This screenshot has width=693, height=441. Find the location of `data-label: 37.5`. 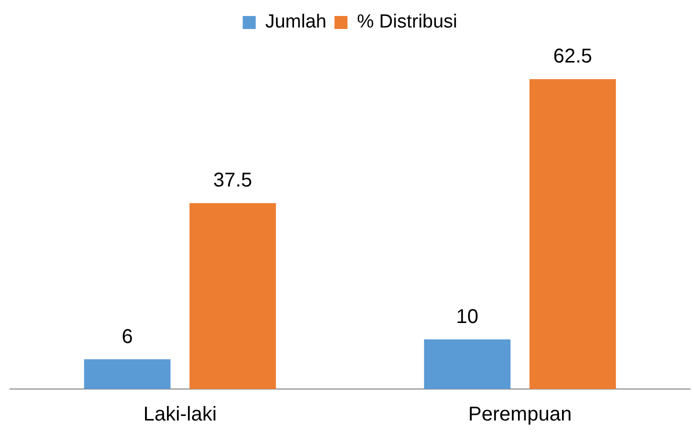

data-label: 37.5 is located at coordinates (232, 181).